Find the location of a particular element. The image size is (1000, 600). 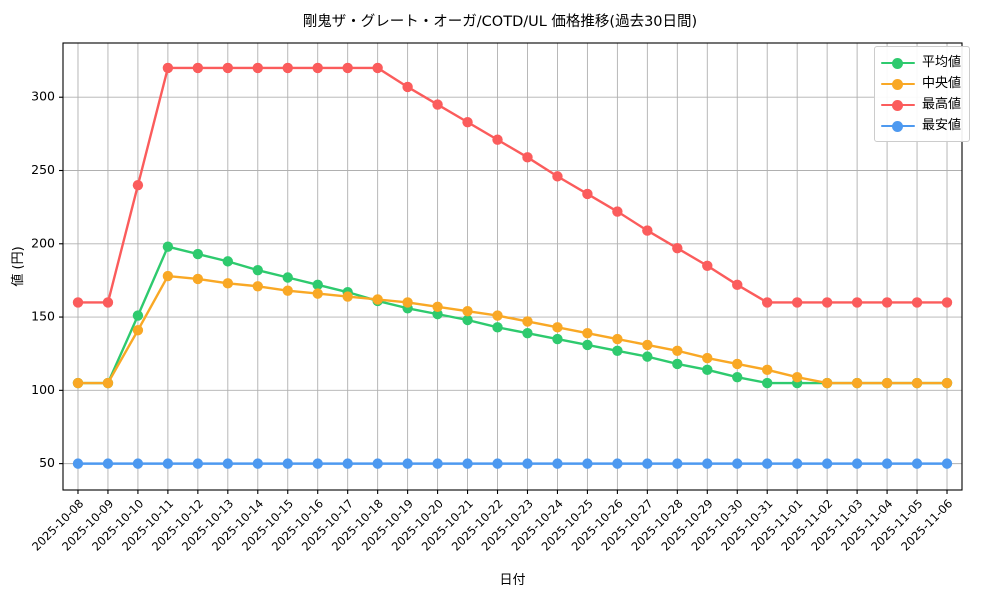

y-tick-label: 300 is located at coordinates (43, 96).